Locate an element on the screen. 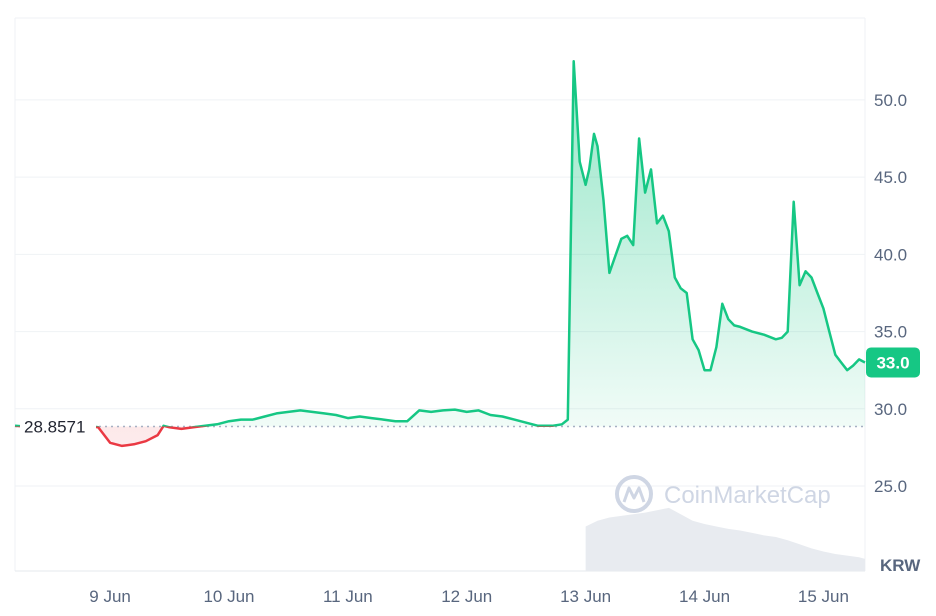 The height and width of the screenshot is (616, 936). y-tick-label: 40.0 is located at coordinates (890, 254).